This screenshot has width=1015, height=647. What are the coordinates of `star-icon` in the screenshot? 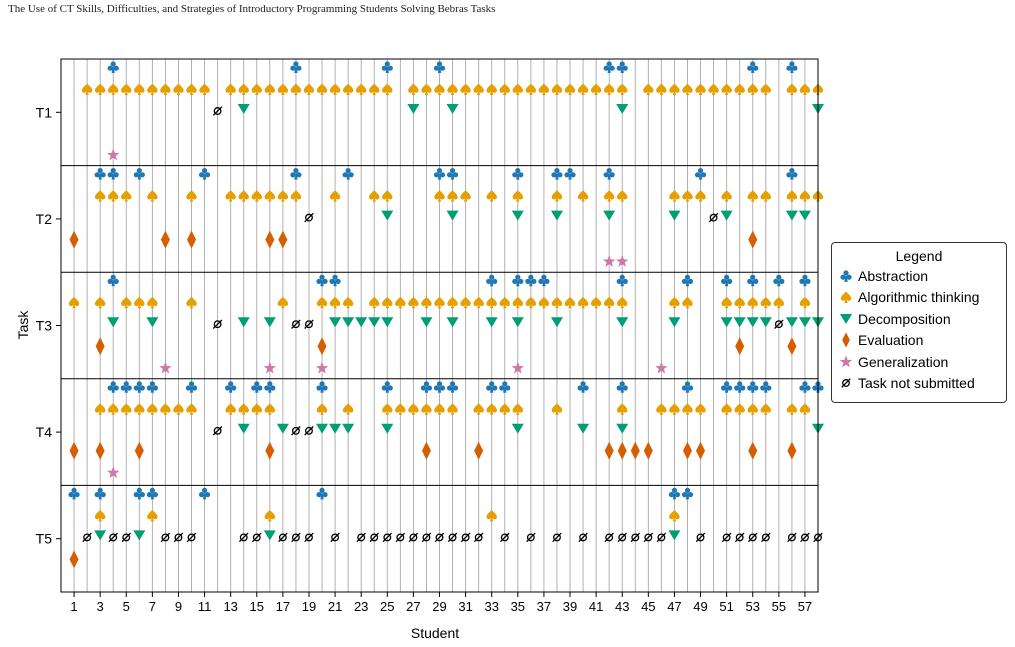 It's located at (846, 362).